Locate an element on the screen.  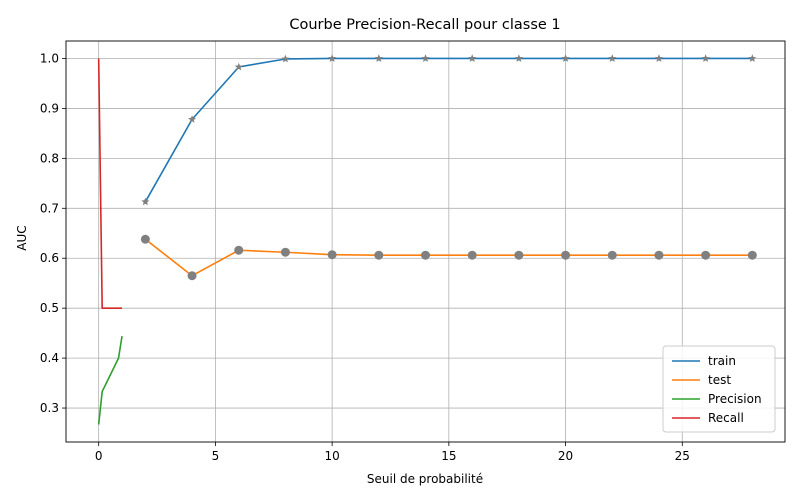
y-tick-label: 0.8 is located at coordinates (49, 158).